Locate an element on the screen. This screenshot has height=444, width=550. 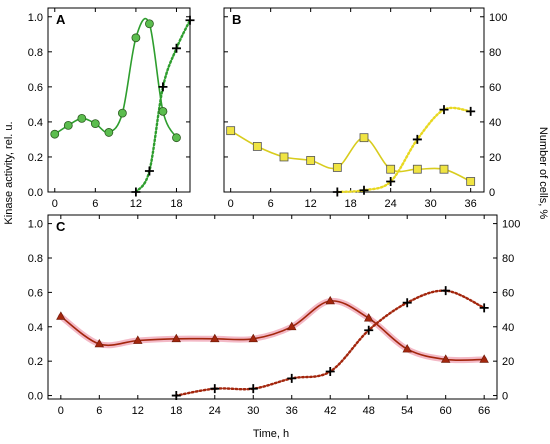
y-right-axis-label: Number of cells, % is located at coordinates (543, 173).